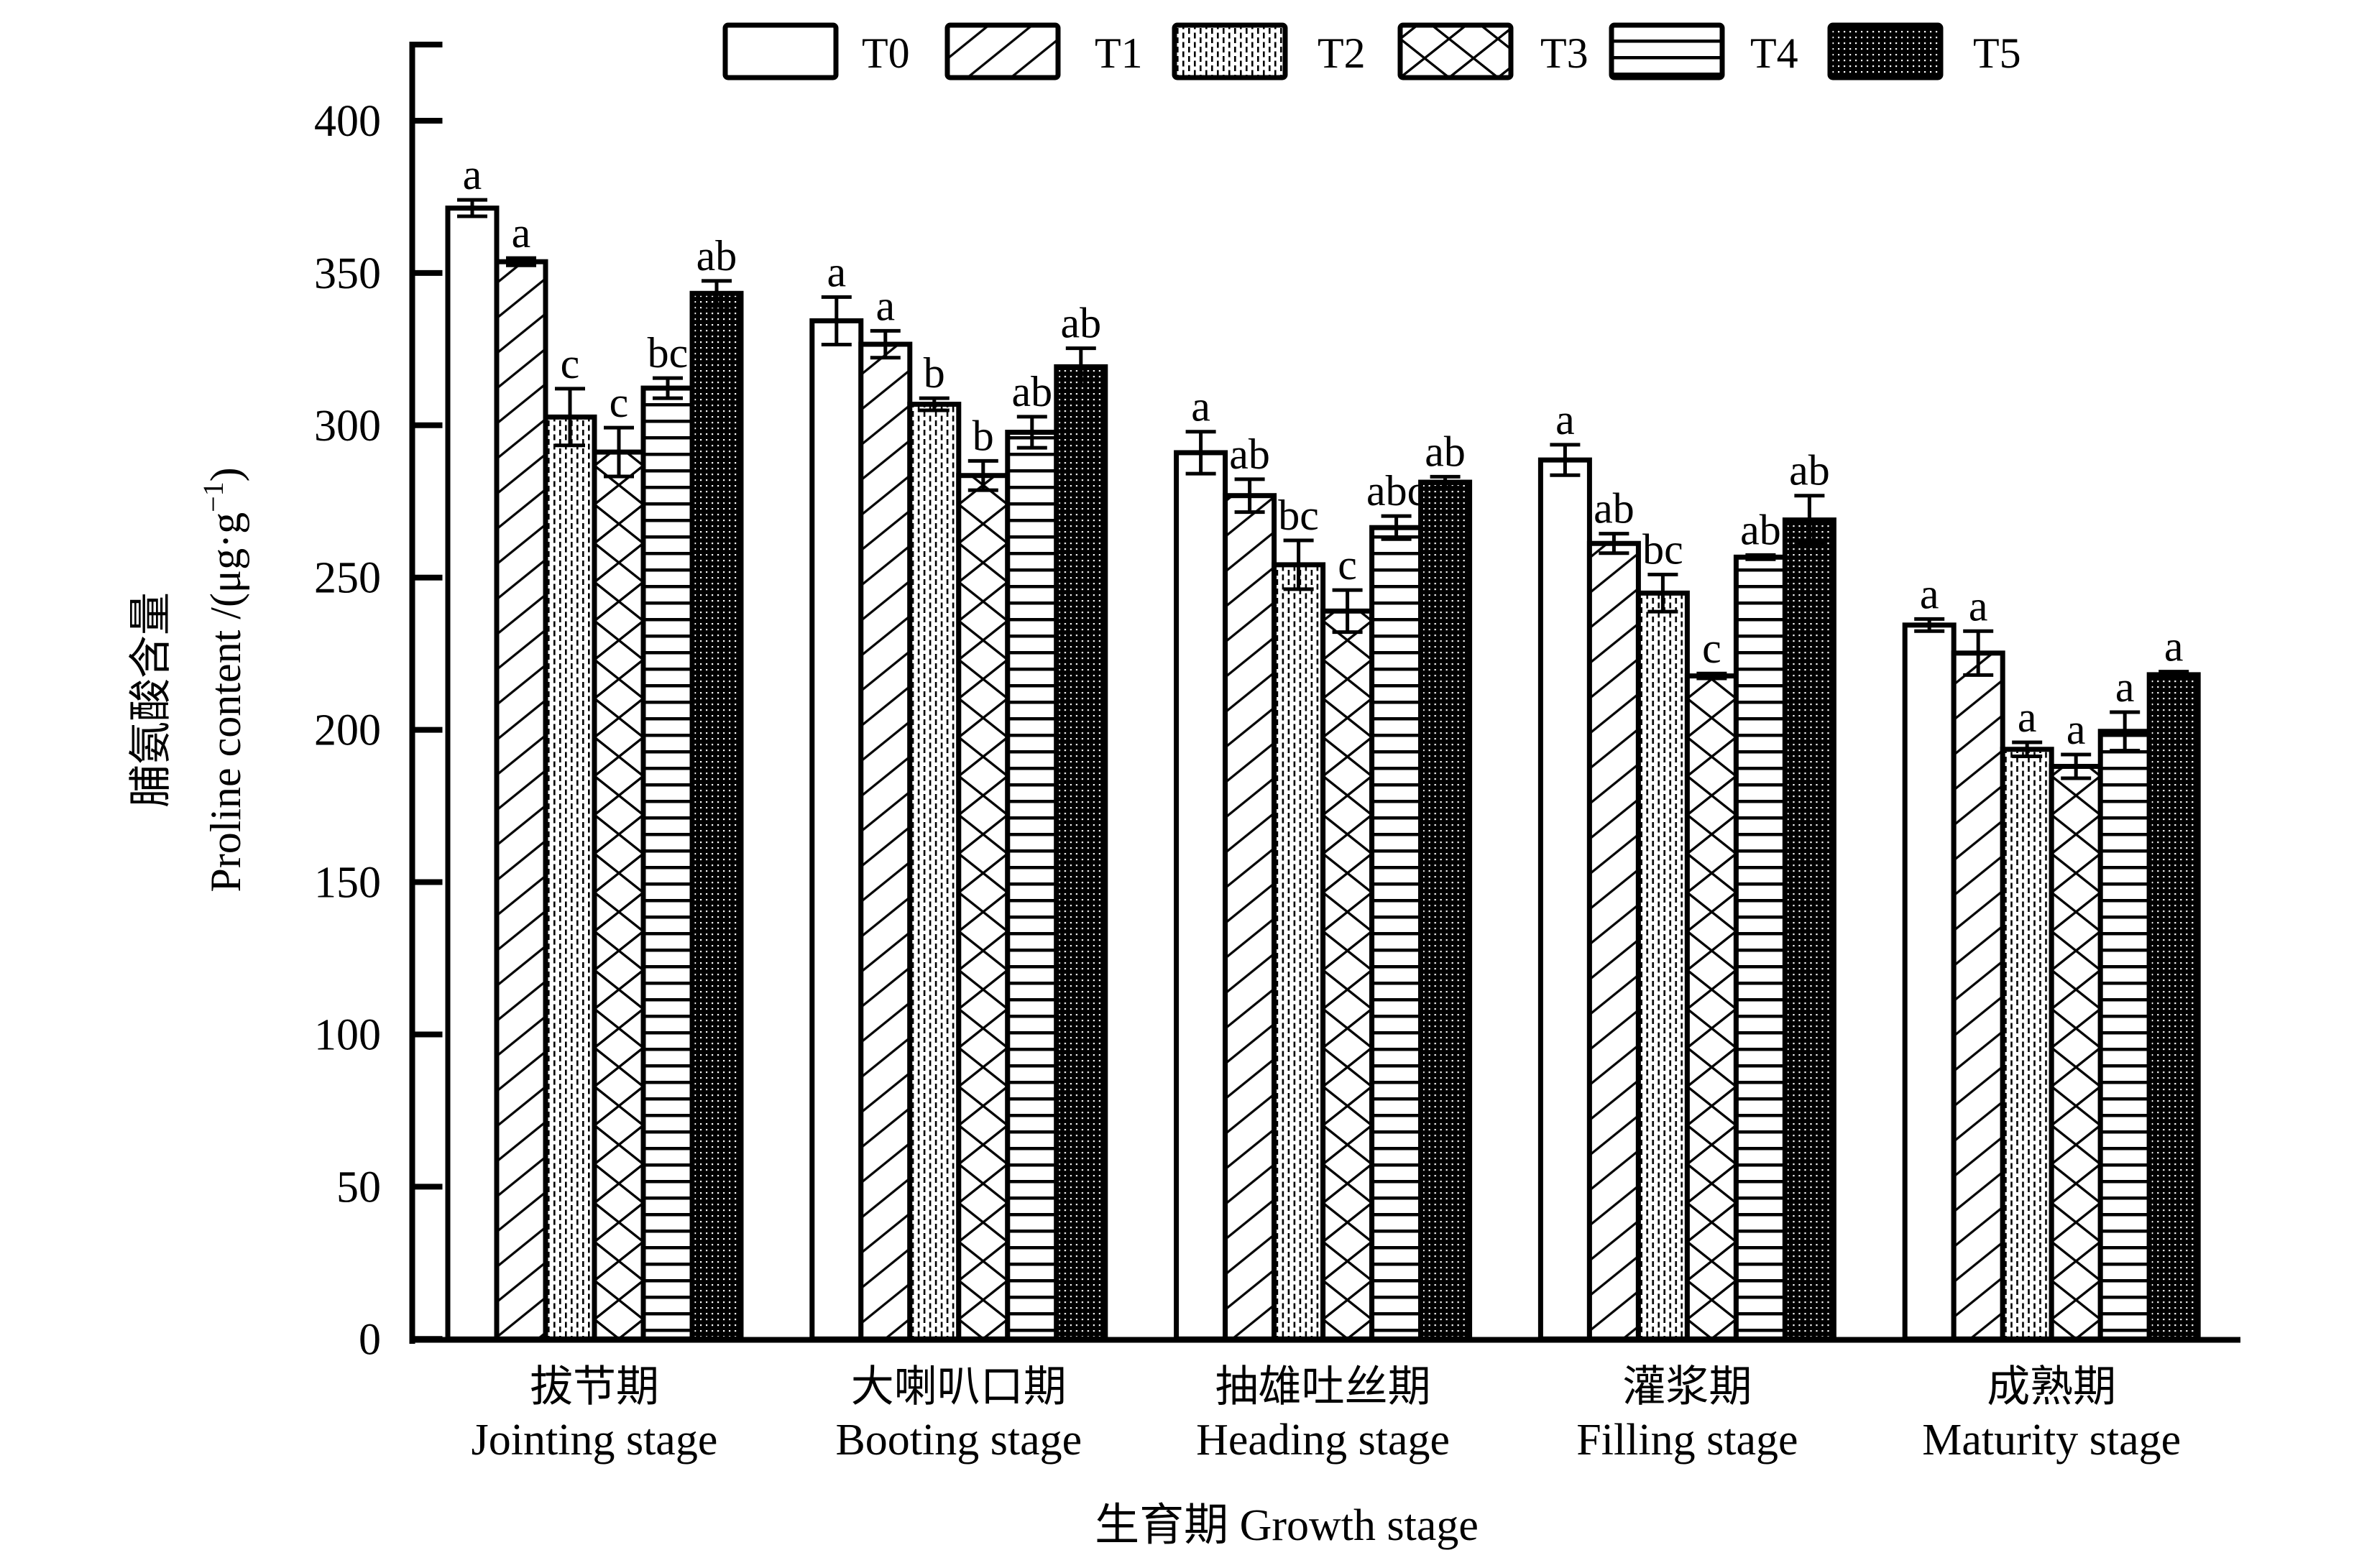  What do you see at coordinates (1493, 51) in the screenshot?
I see `legend-item-t3: T3` at bounding box center [1493, 51].